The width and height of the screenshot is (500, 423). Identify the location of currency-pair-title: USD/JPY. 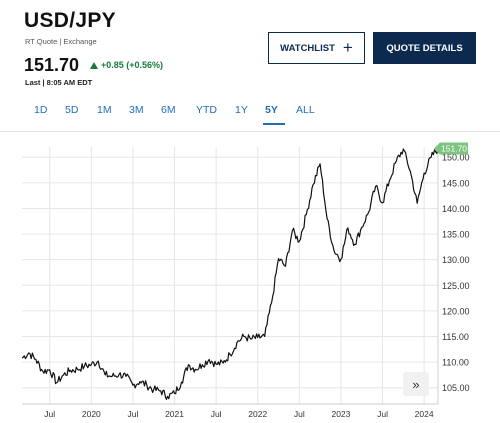
(70, 20).